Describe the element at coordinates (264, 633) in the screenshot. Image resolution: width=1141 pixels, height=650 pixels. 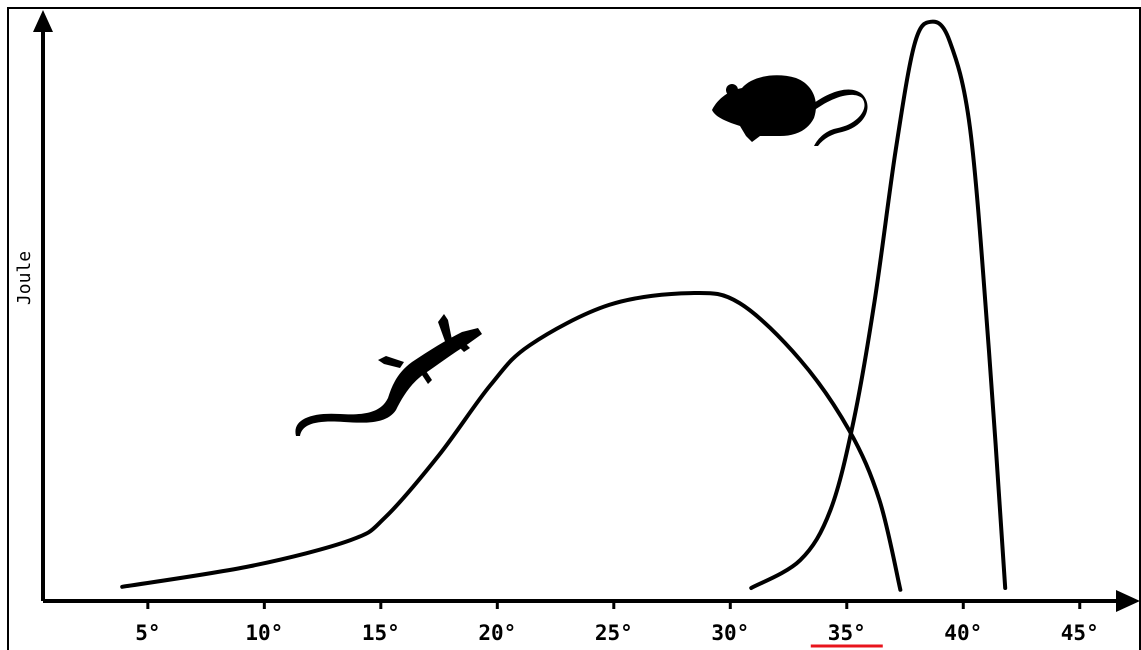
I see `x-tick-label: 10°` at that location.